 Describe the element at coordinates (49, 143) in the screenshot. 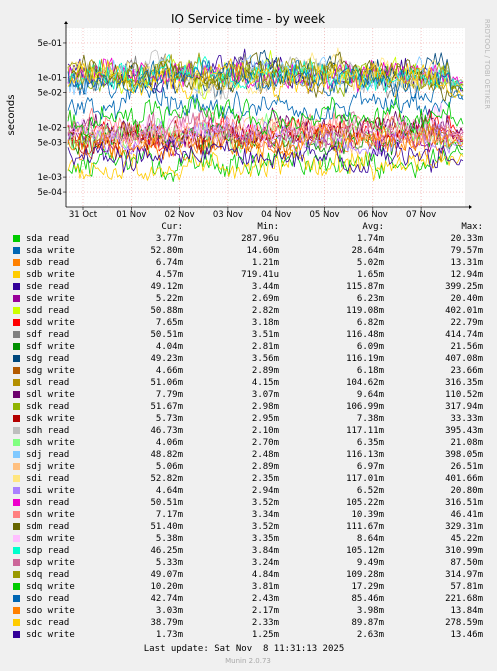

I see `y-tick-label: 5e-03` at that location.